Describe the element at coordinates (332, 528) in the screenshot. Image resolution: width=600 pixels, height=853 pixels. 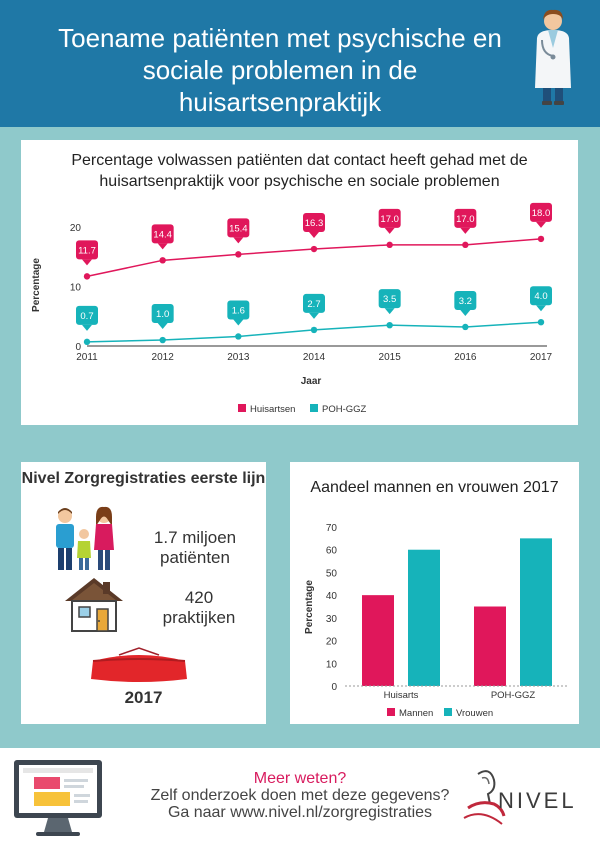
I see `y-tick-label: 70` at that location.